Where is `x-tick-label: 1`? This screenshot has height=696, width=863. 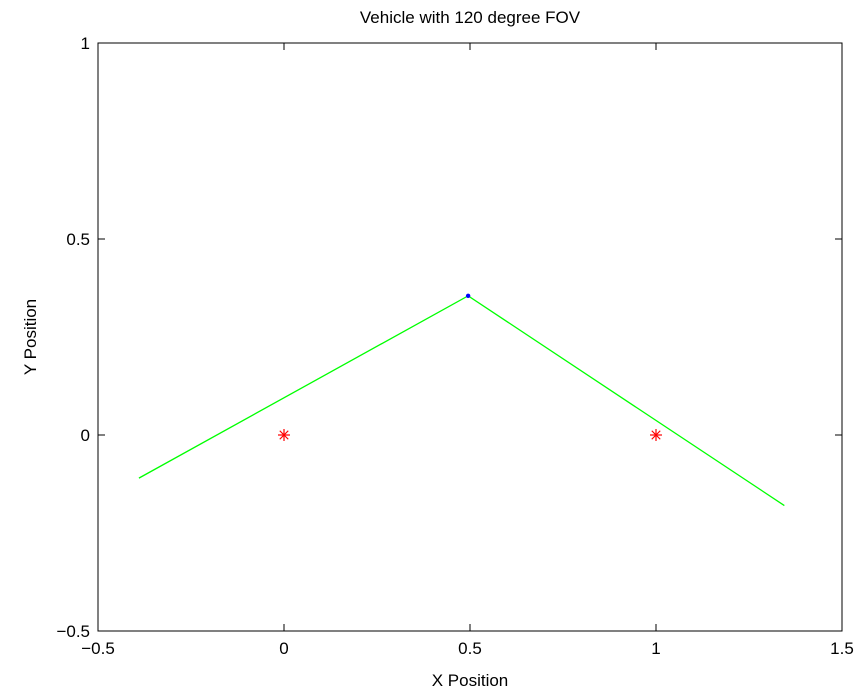
x-tick-label: 1 is located at coordinates (655, 648).